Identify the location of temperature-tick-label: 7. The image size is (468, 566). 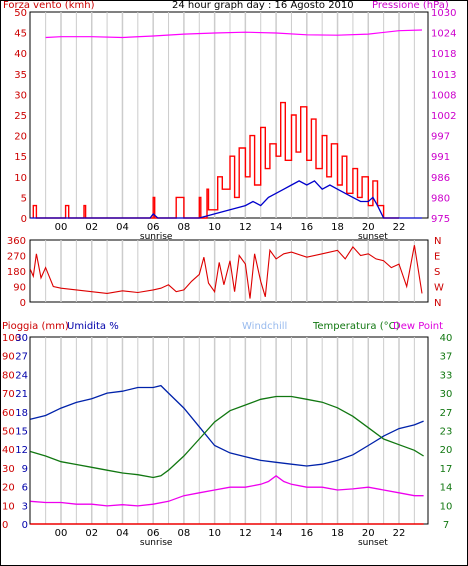
(446, 525).